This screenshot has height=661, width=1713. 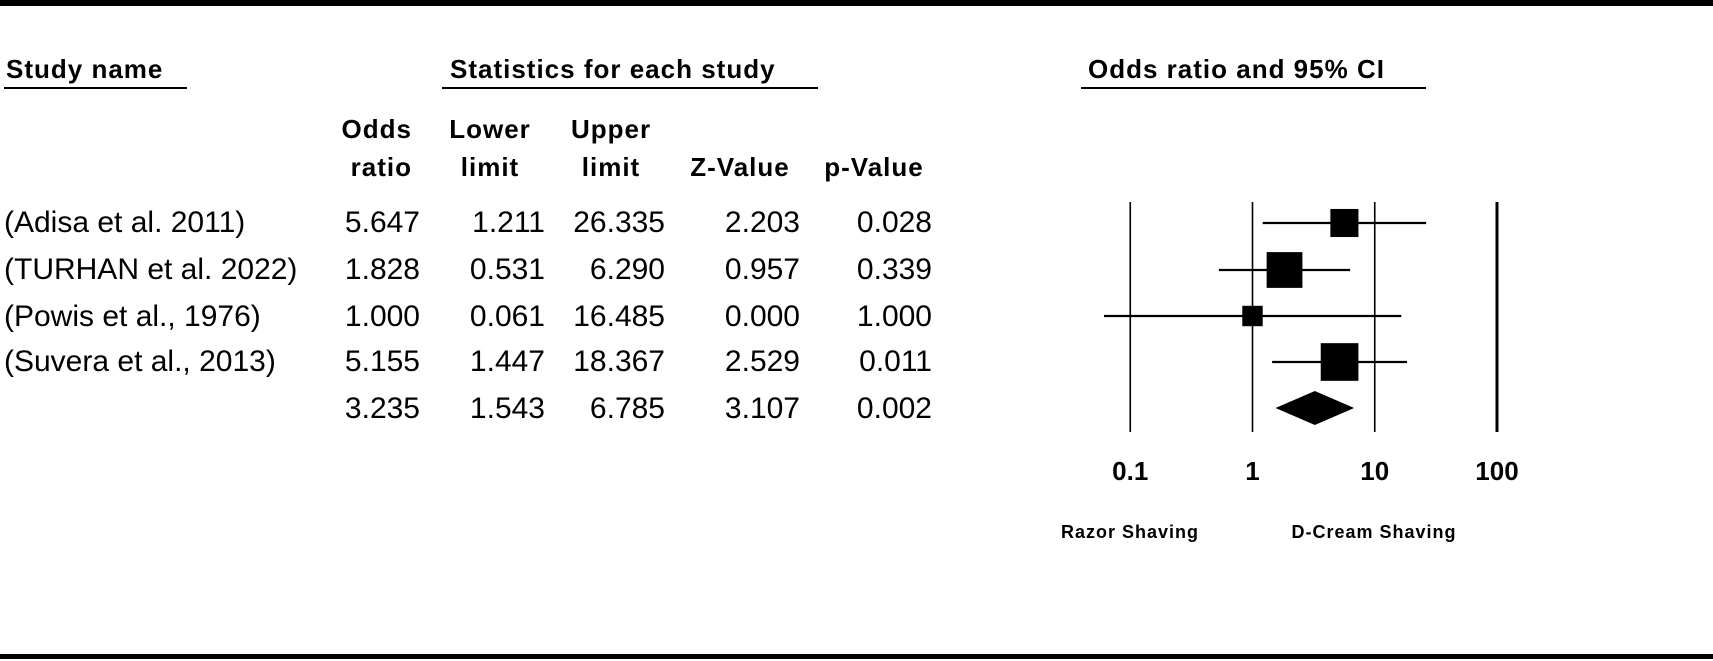 I want to click on top-rule, so click(x=856, y=3).